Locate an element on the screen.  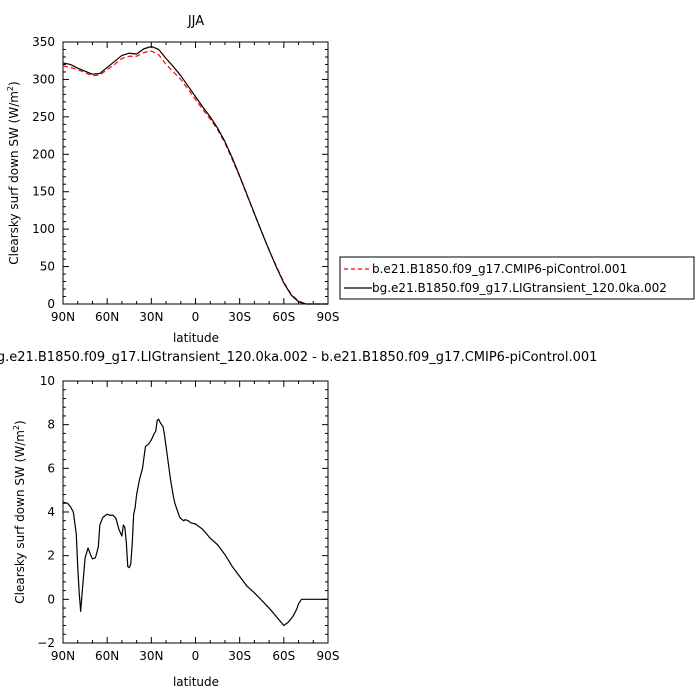
bottom-chart-ylabel: Clearsky surf down SW (W/m2) is located at coordinates (19, 511).